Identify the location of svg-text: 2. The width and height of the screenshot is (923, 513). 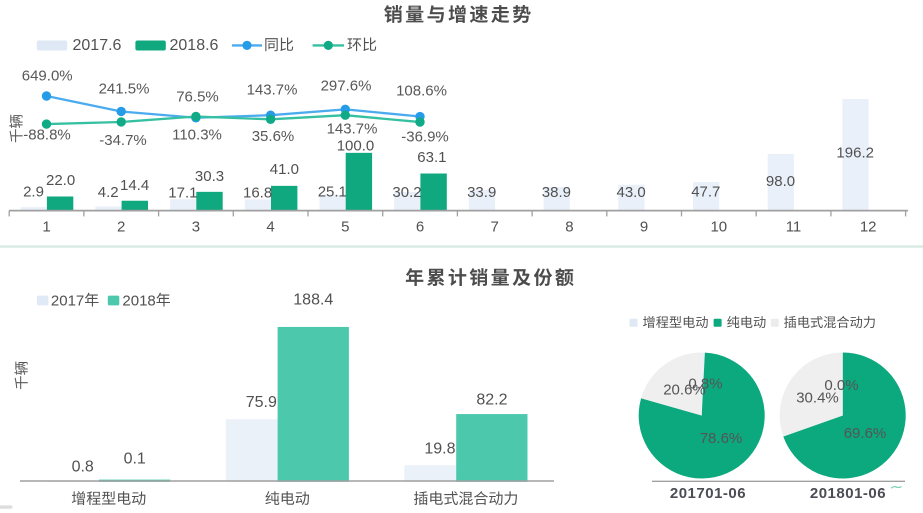
(121, 226).